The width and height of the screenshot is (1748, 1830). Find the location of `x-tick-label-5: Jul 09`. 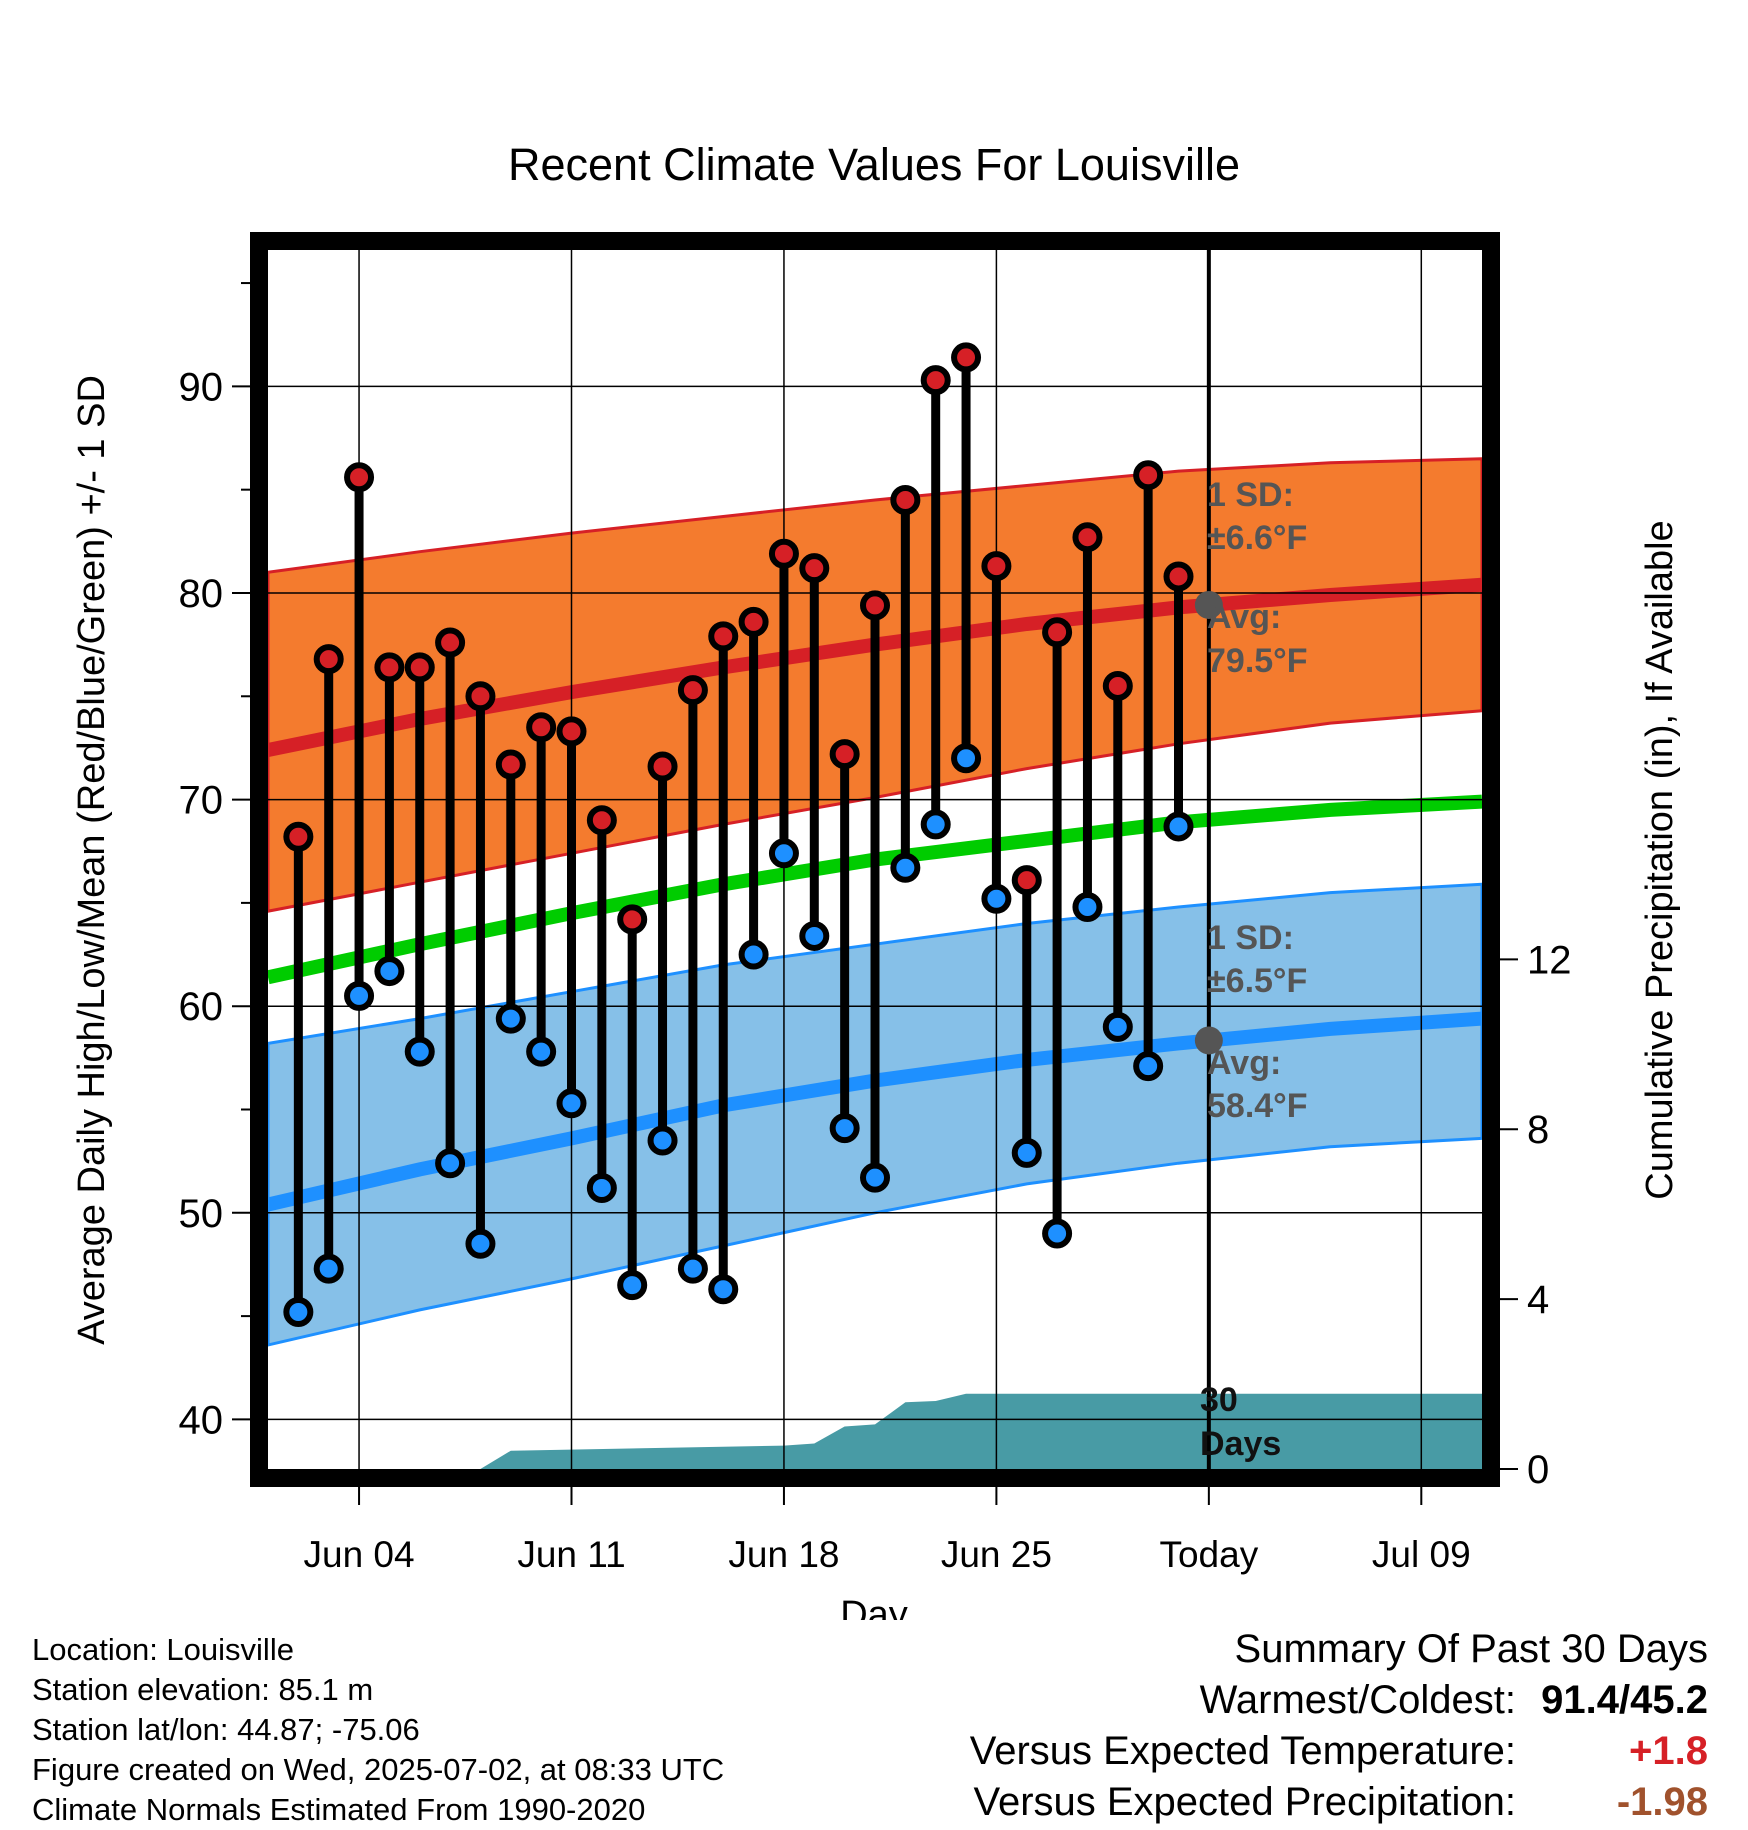

x-tick-label-5: Jul 09 is located at coordinates (1421, 1554).